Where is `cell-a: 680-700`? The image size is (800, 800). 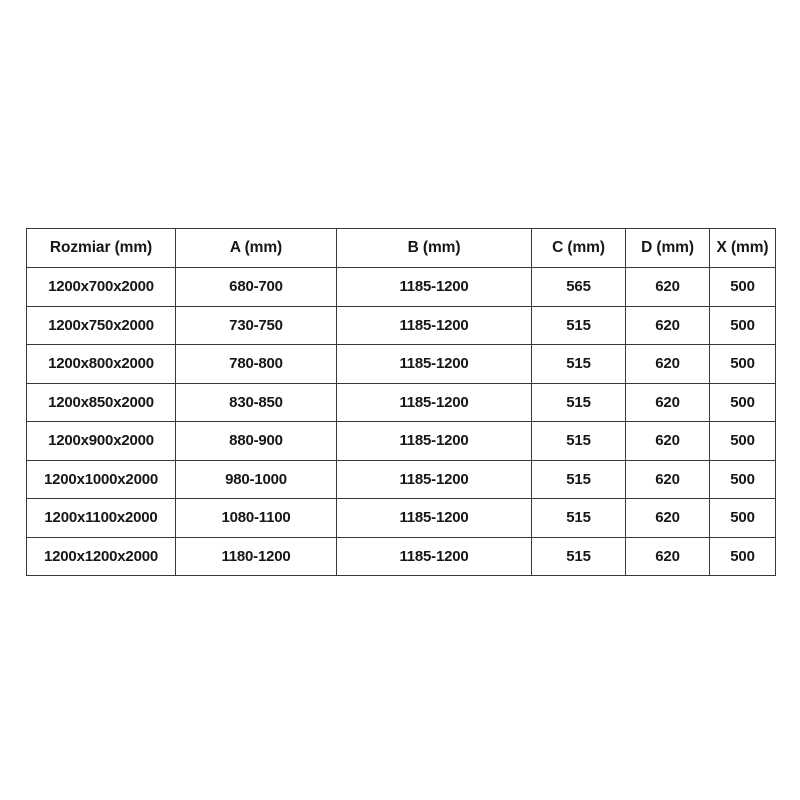
cell-a: 680-700 is located at coordinates (256, 287).